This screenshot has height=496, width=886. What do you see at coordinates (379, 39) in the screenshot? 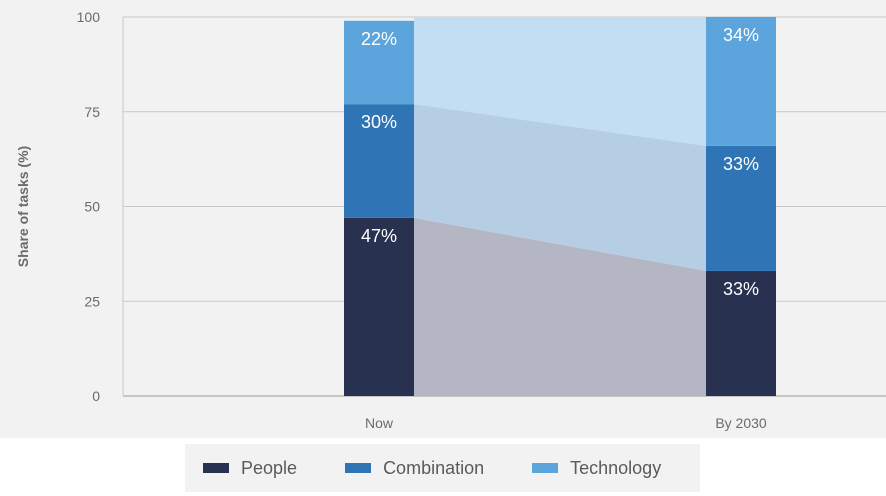
I see `data-label-technology-0: 22%` at bounding box center [379, 39].